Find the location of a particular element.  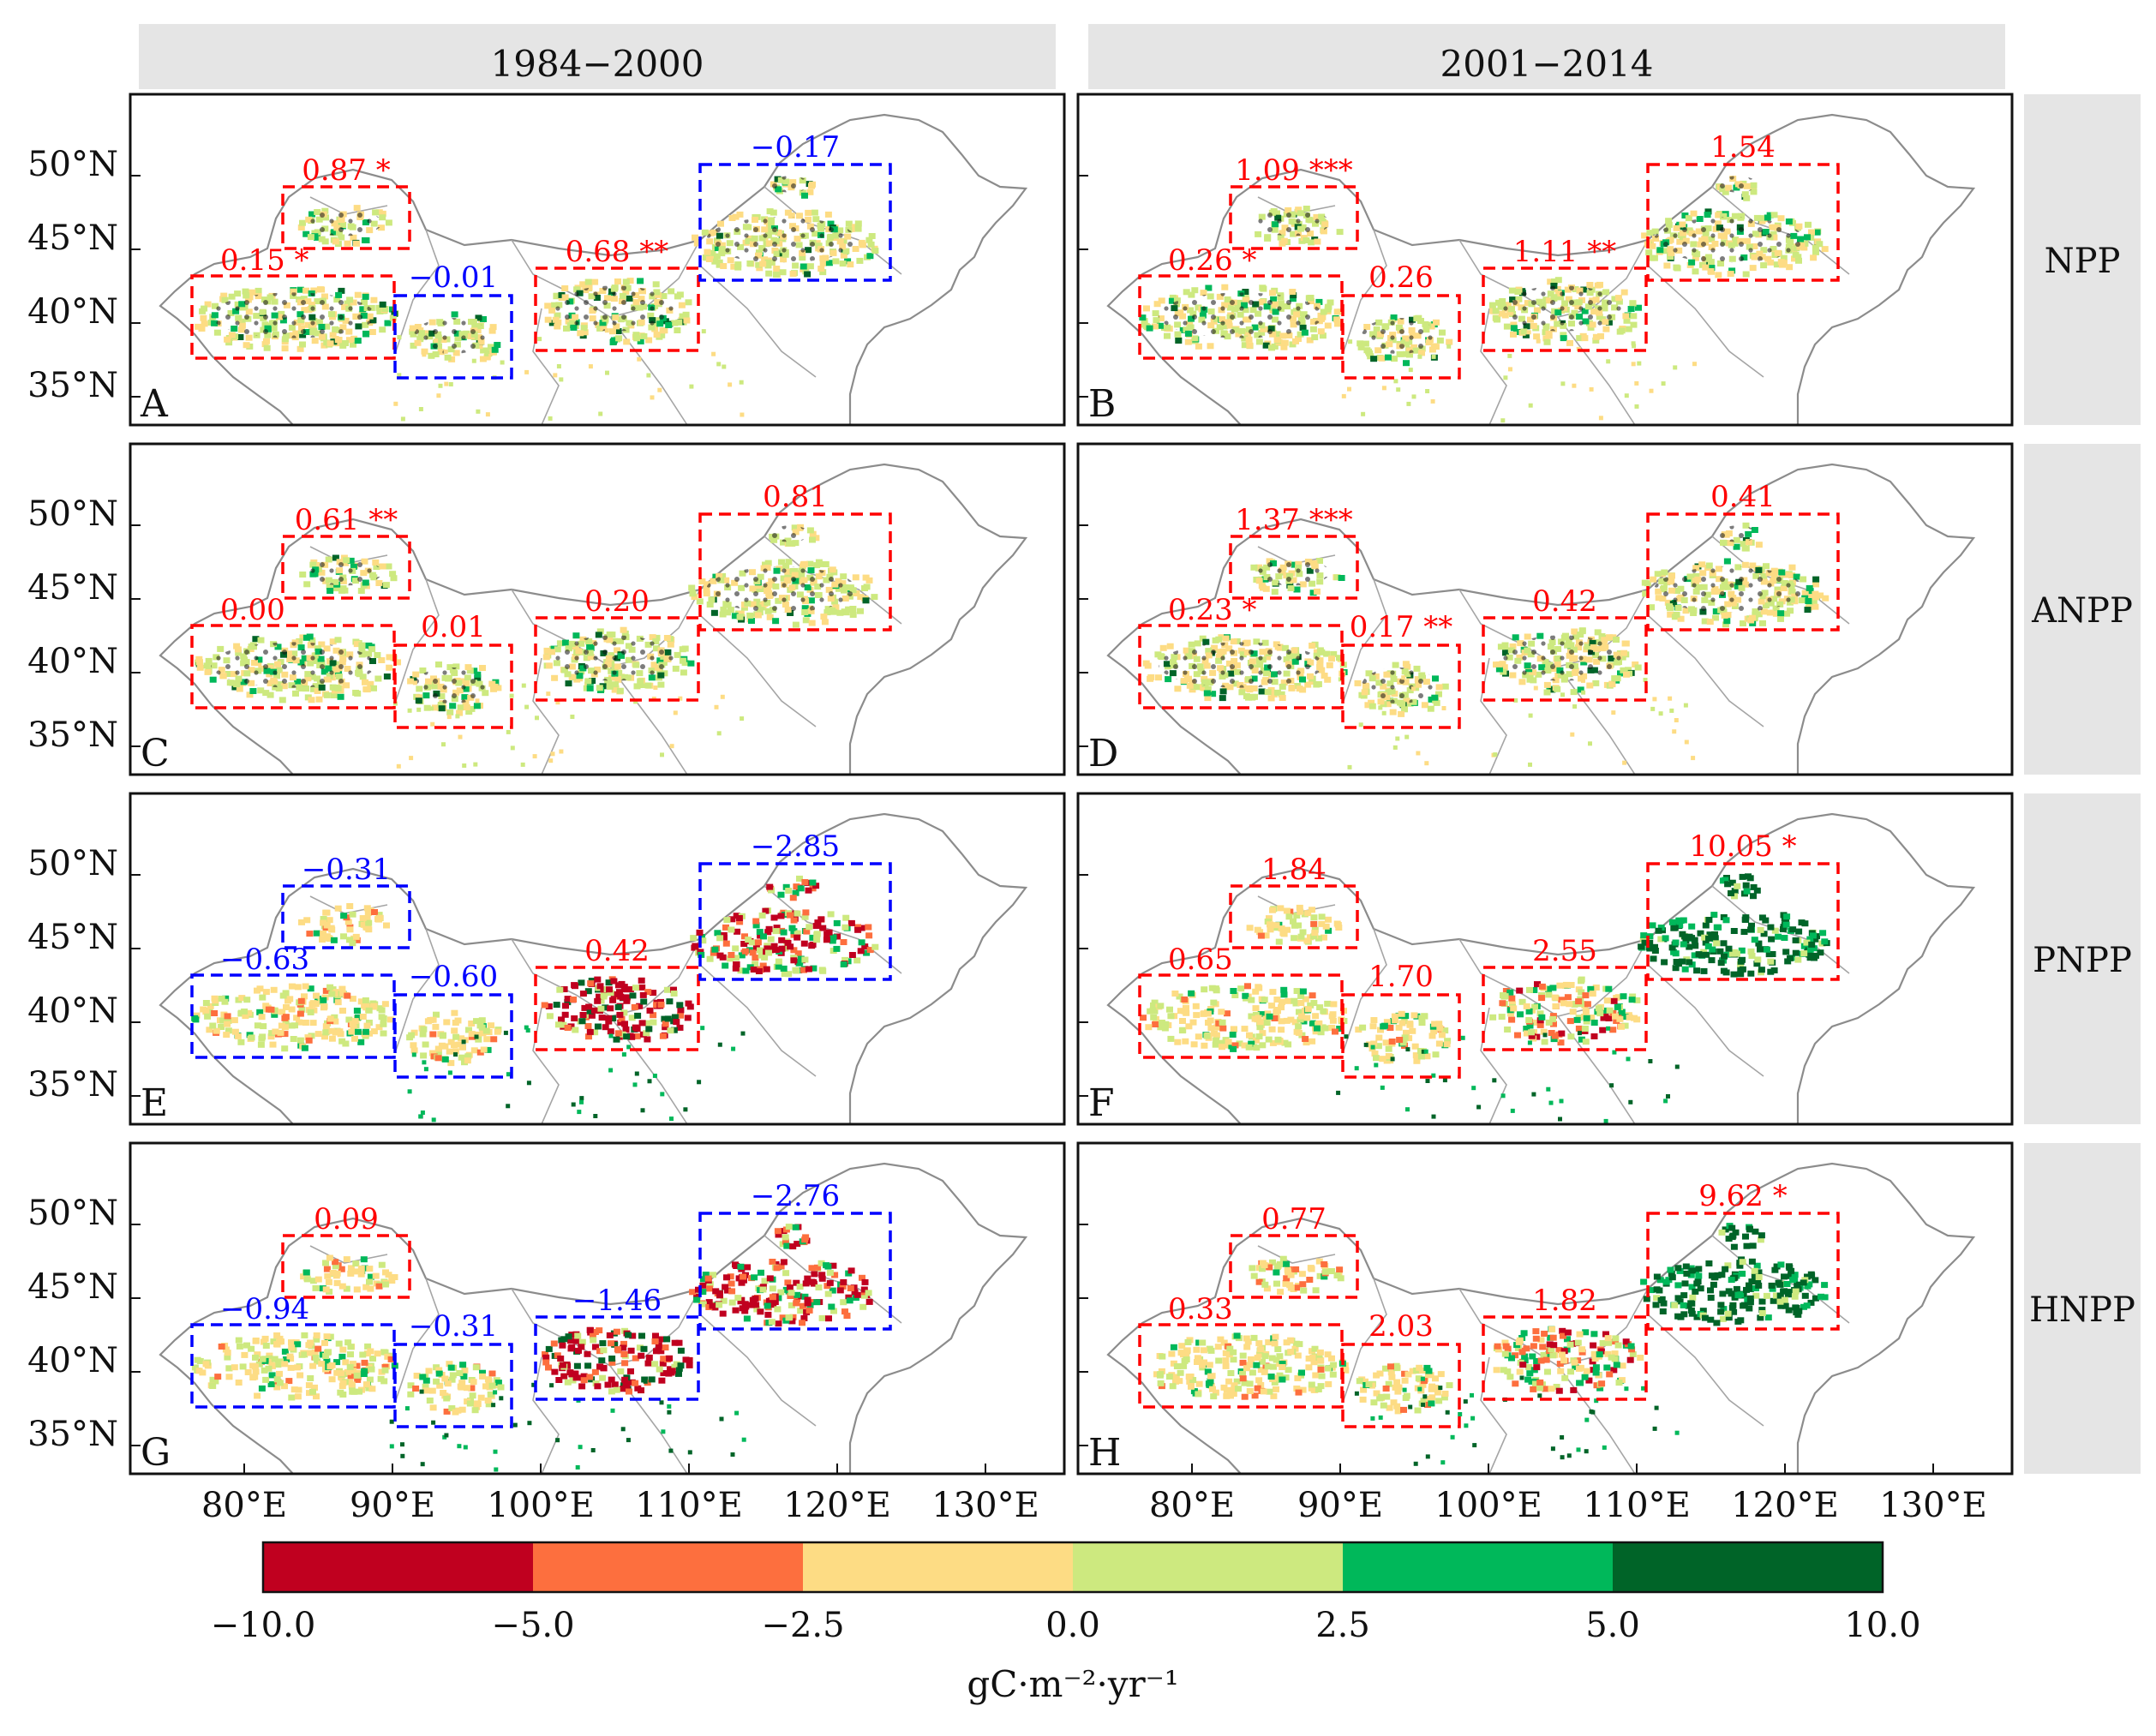

map-panel: 0.00 0.61 ** 0.01 0.20 0.81 C is located at coordinates (597, 609).